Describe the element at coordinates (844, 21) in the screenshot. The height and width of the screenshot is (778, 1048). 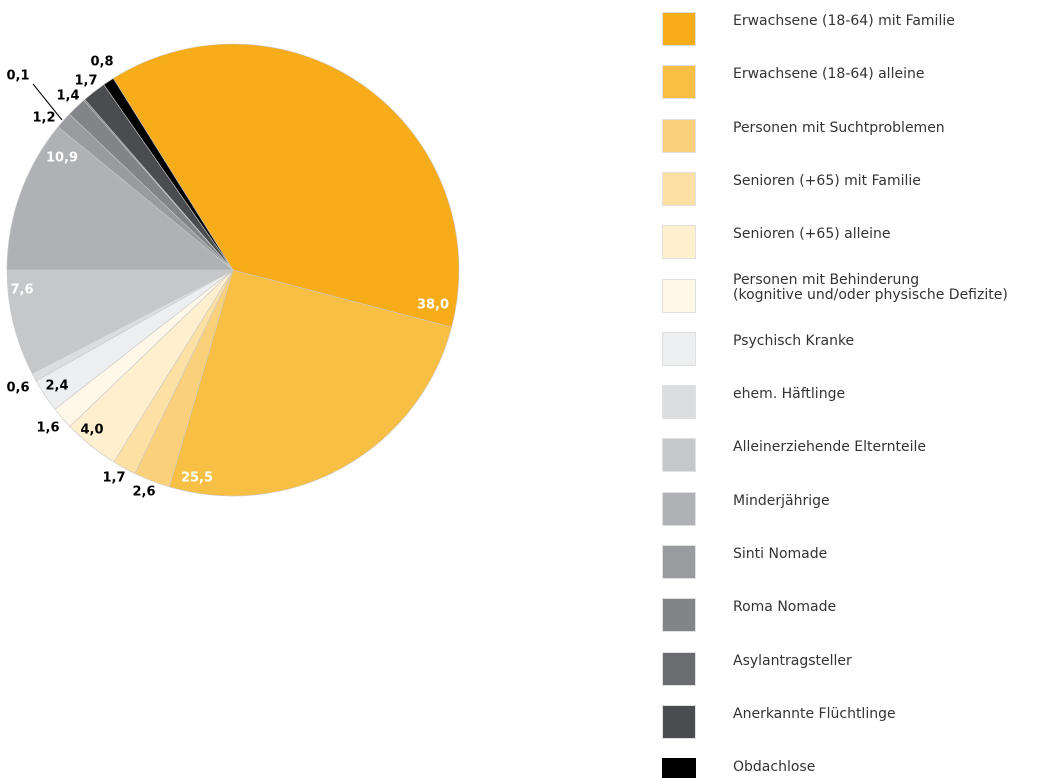
I see `legend-label: Erwachsene (18-64) mit Familie` at that location.